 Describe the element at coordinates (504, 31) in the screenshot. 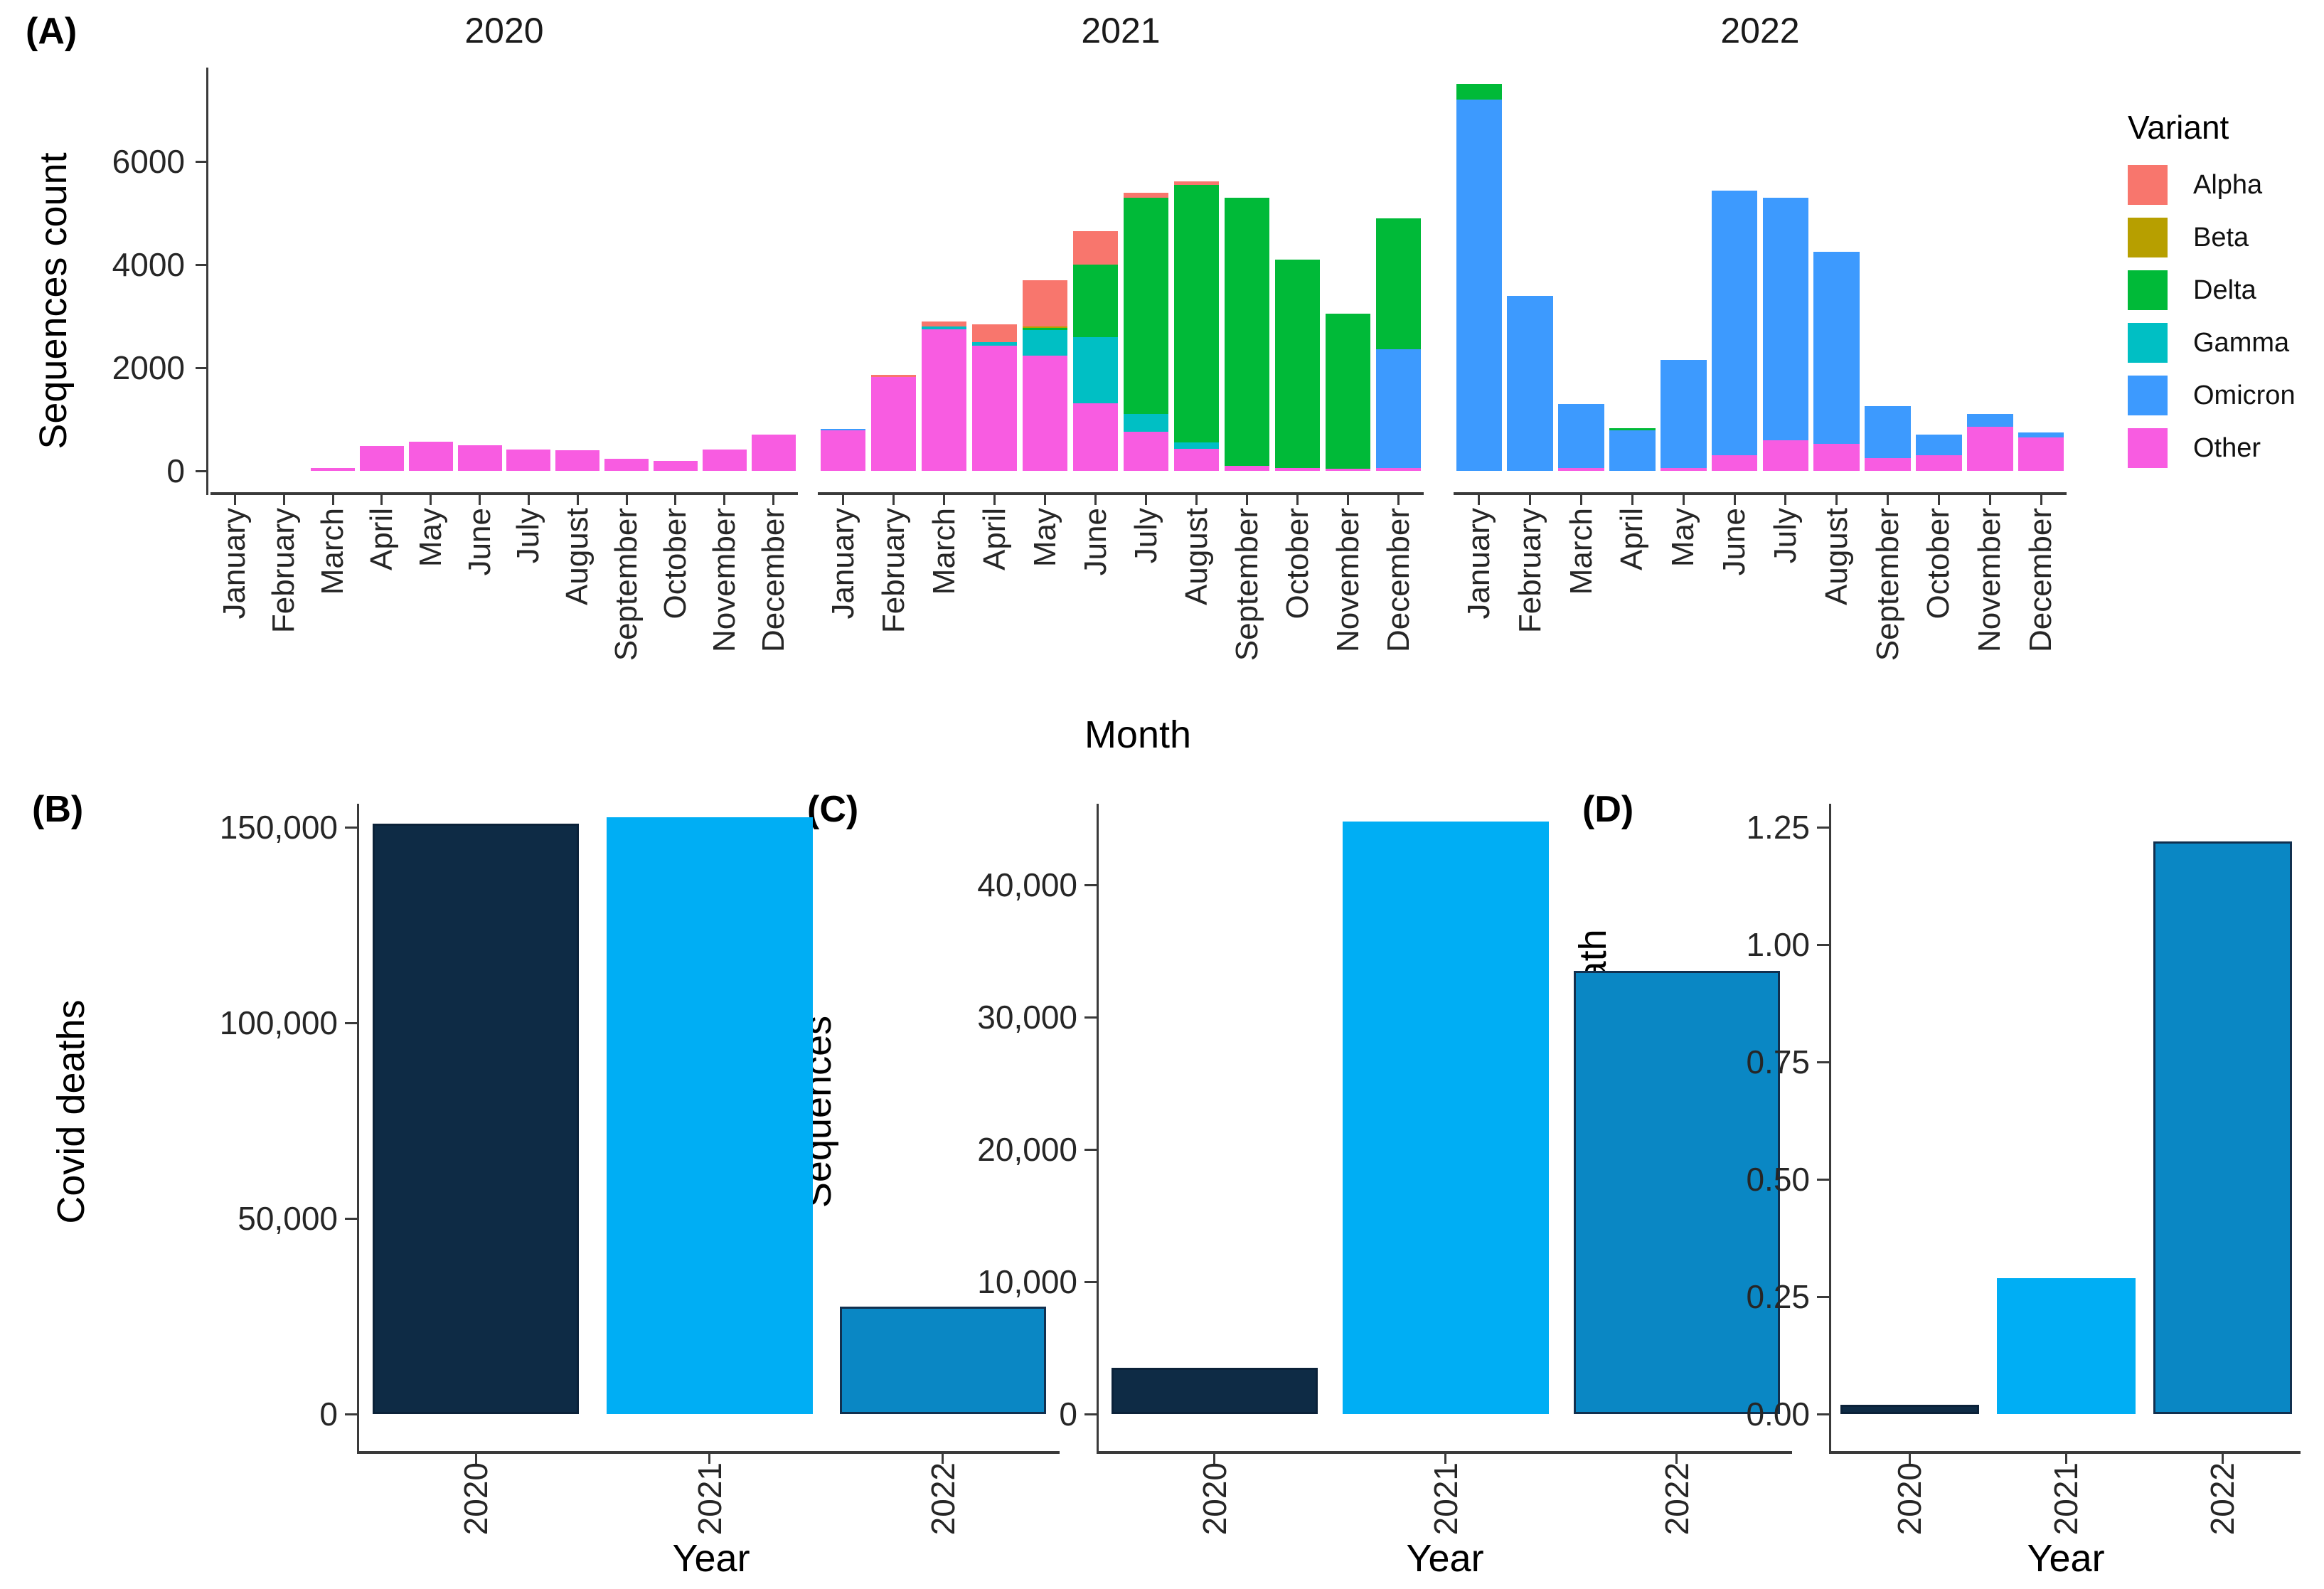

I see `facet-title-2020: 2020` at that location.